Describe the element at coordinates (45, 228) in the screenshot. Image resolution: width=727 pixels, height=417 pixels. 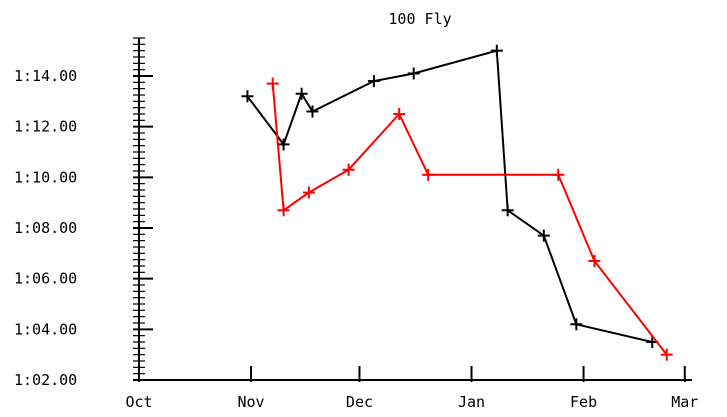
I see `y-tick-label: 1:08.00` at that location.